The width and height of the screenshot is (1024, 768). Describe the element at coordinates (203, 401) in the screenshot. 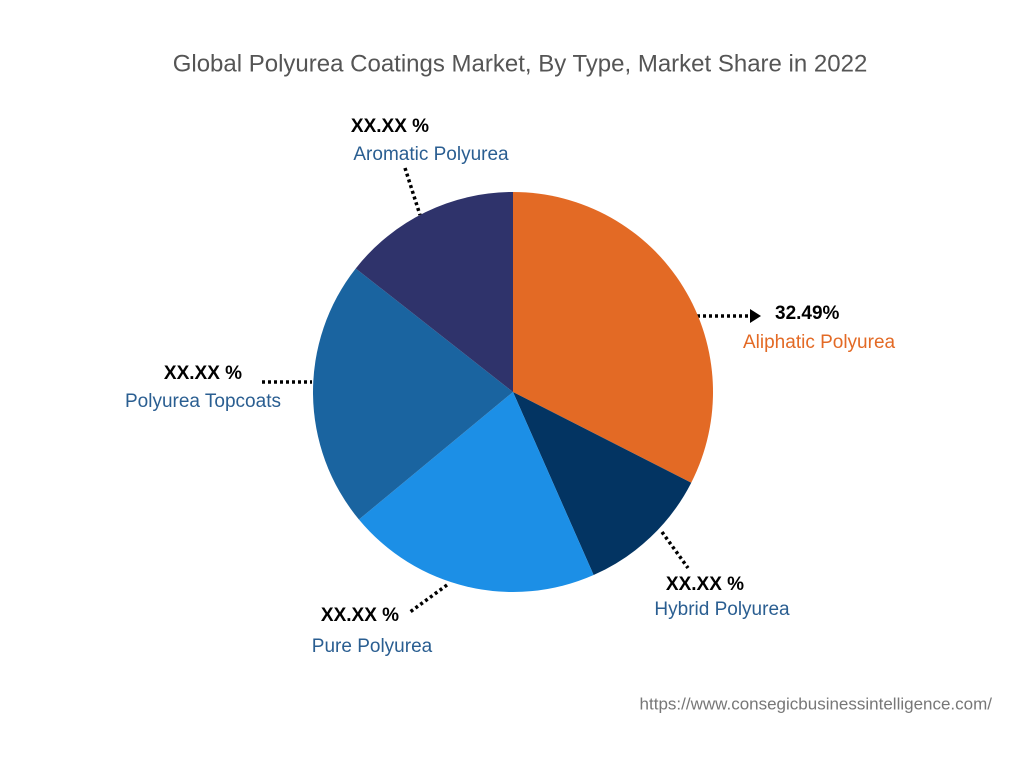

I see `category-label: Polyurea Topcoats` at that location.